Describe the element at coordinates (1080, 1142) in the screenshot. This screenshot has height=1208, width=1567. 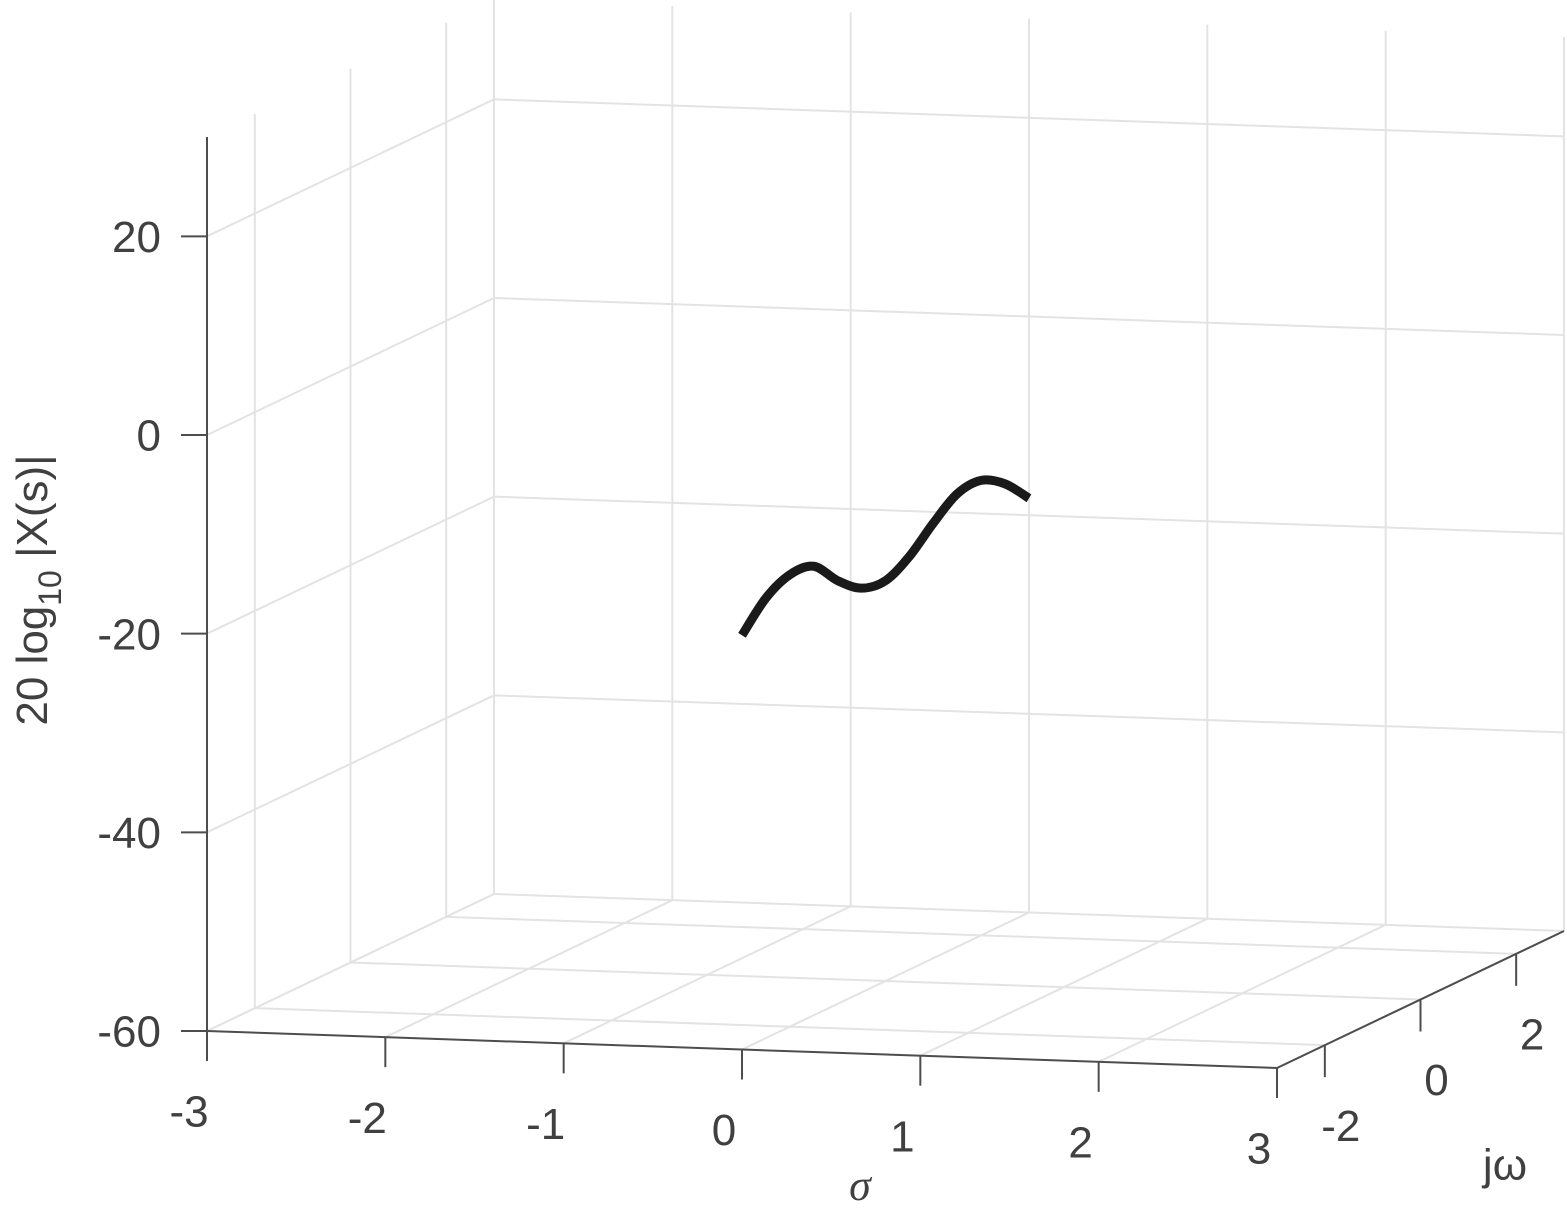
I see `x-tick-label: 2` at that location.